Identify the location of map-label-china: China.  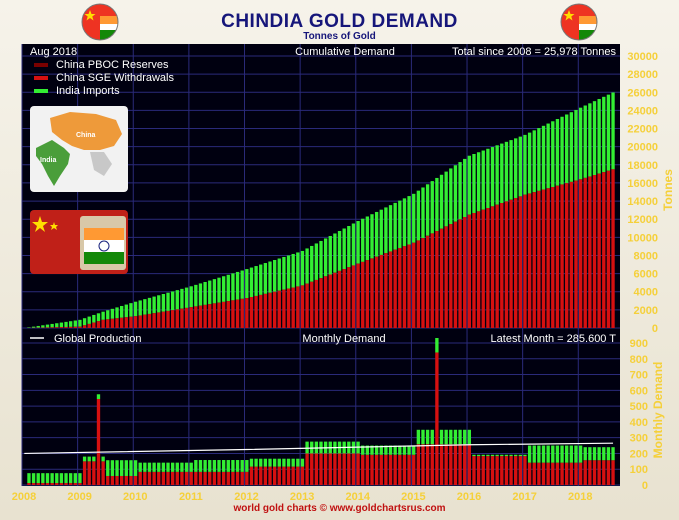
(86, 135).